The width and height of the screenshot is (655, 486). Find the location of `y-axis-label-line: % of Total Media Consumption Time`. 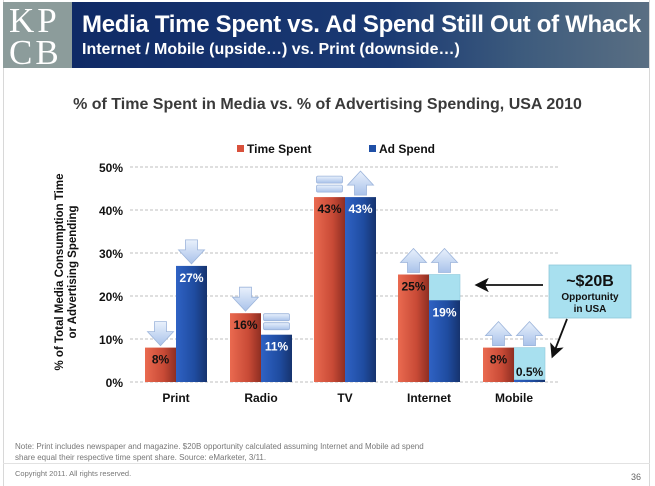

y-axis-label-line: % of Total Media Consumption Time is located at coordinates (60, 272).